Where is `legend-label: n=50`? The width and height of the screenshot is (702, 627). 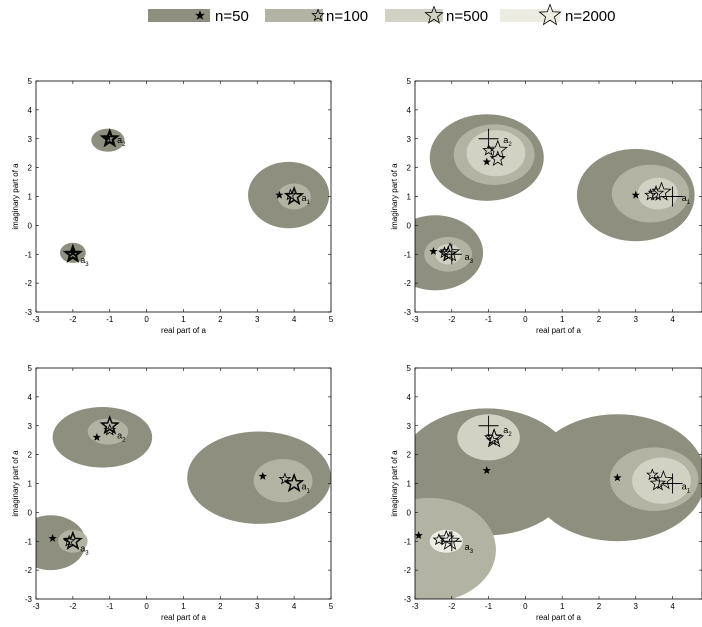 legend-label: n=50 is located at coordinates (232, 16).